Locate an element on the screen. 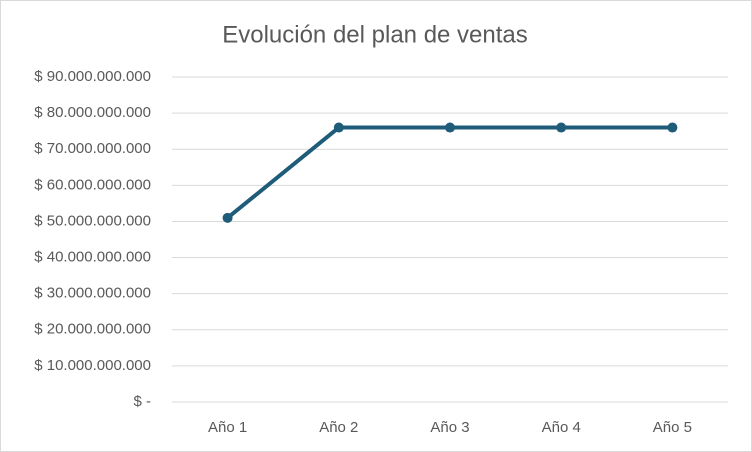 The image size is (752, 452). x-tick-label: Año 1 is located at coordinates (227, 427).